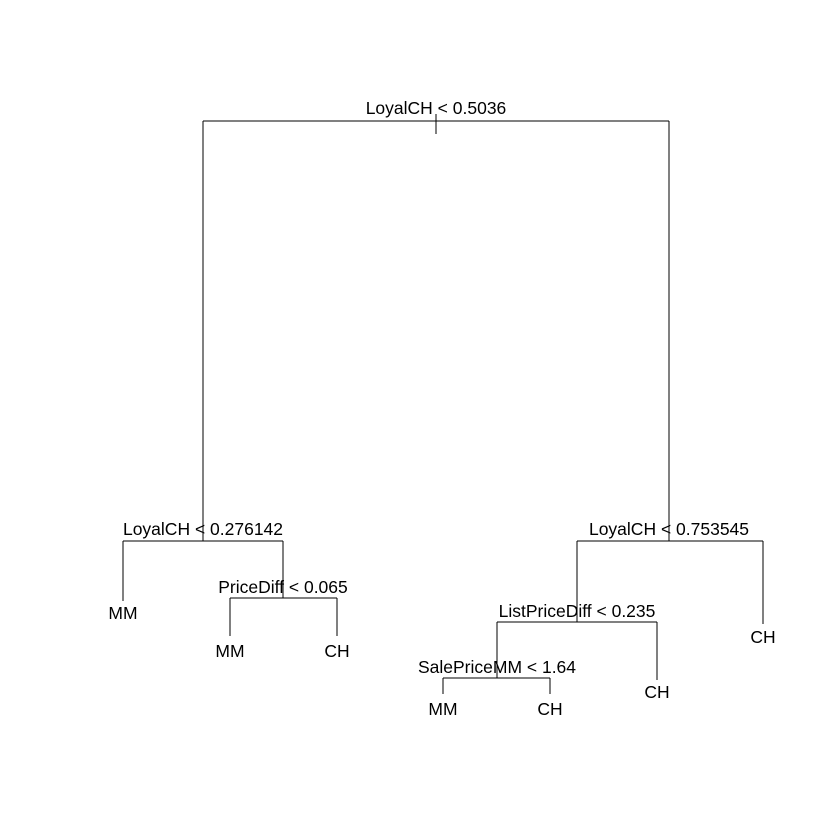 This screenshot has height=840, width=840. What do you see at coordinates (549, 709) in the screenshot?
I see `leaf-label-right-left-left-right: CH` at bounding box center [549, 709].